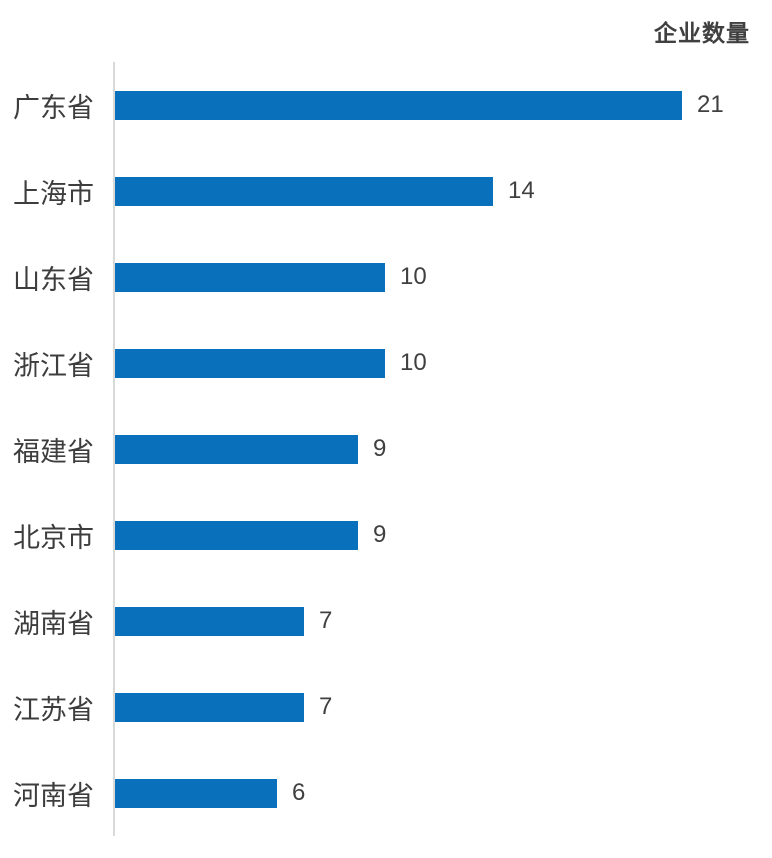  What do you see at coordinates (53, 623) in the screenshot?
I see `category-label: 湖南省` at bounding box center [53, 623].